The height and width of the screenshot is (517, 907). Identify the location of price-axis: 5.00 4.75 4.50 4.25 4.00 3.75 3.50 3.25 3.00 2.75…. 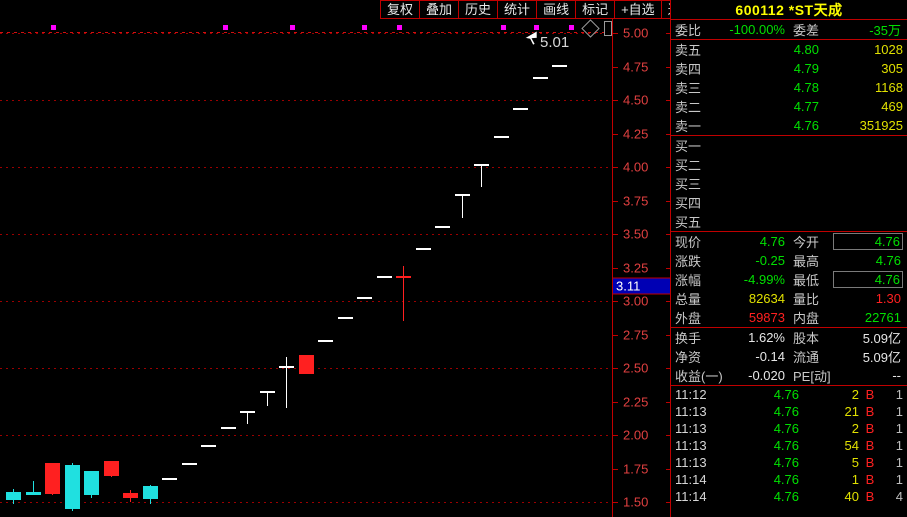
(641, 268).